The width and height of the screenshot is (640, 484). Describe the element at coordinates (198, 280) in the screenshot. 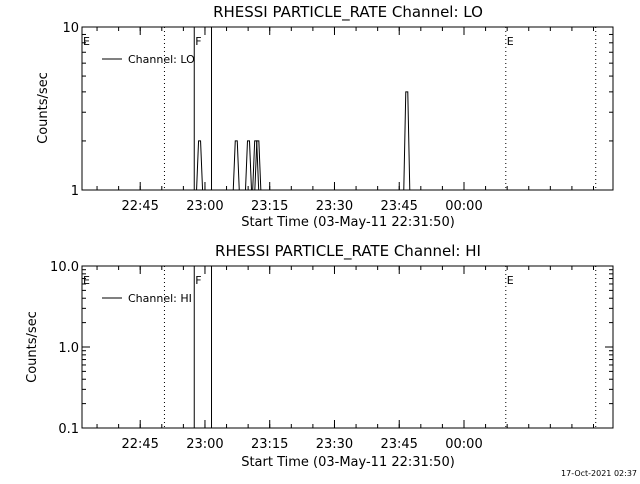

I see `event-marker-label-hi: F` at that location.